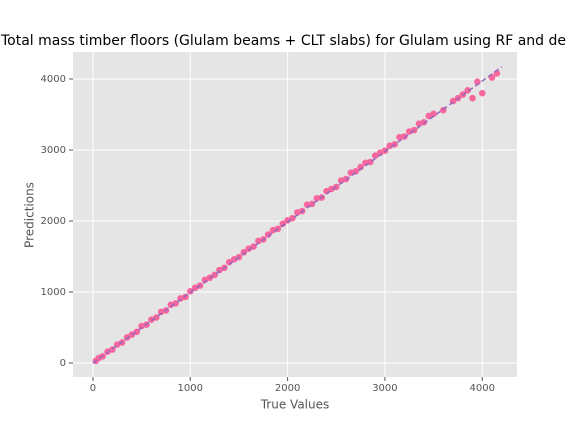  Describe the element at coordinates (190, 388) in the screenshot. I see `x-tick-label: 1000` at that location.